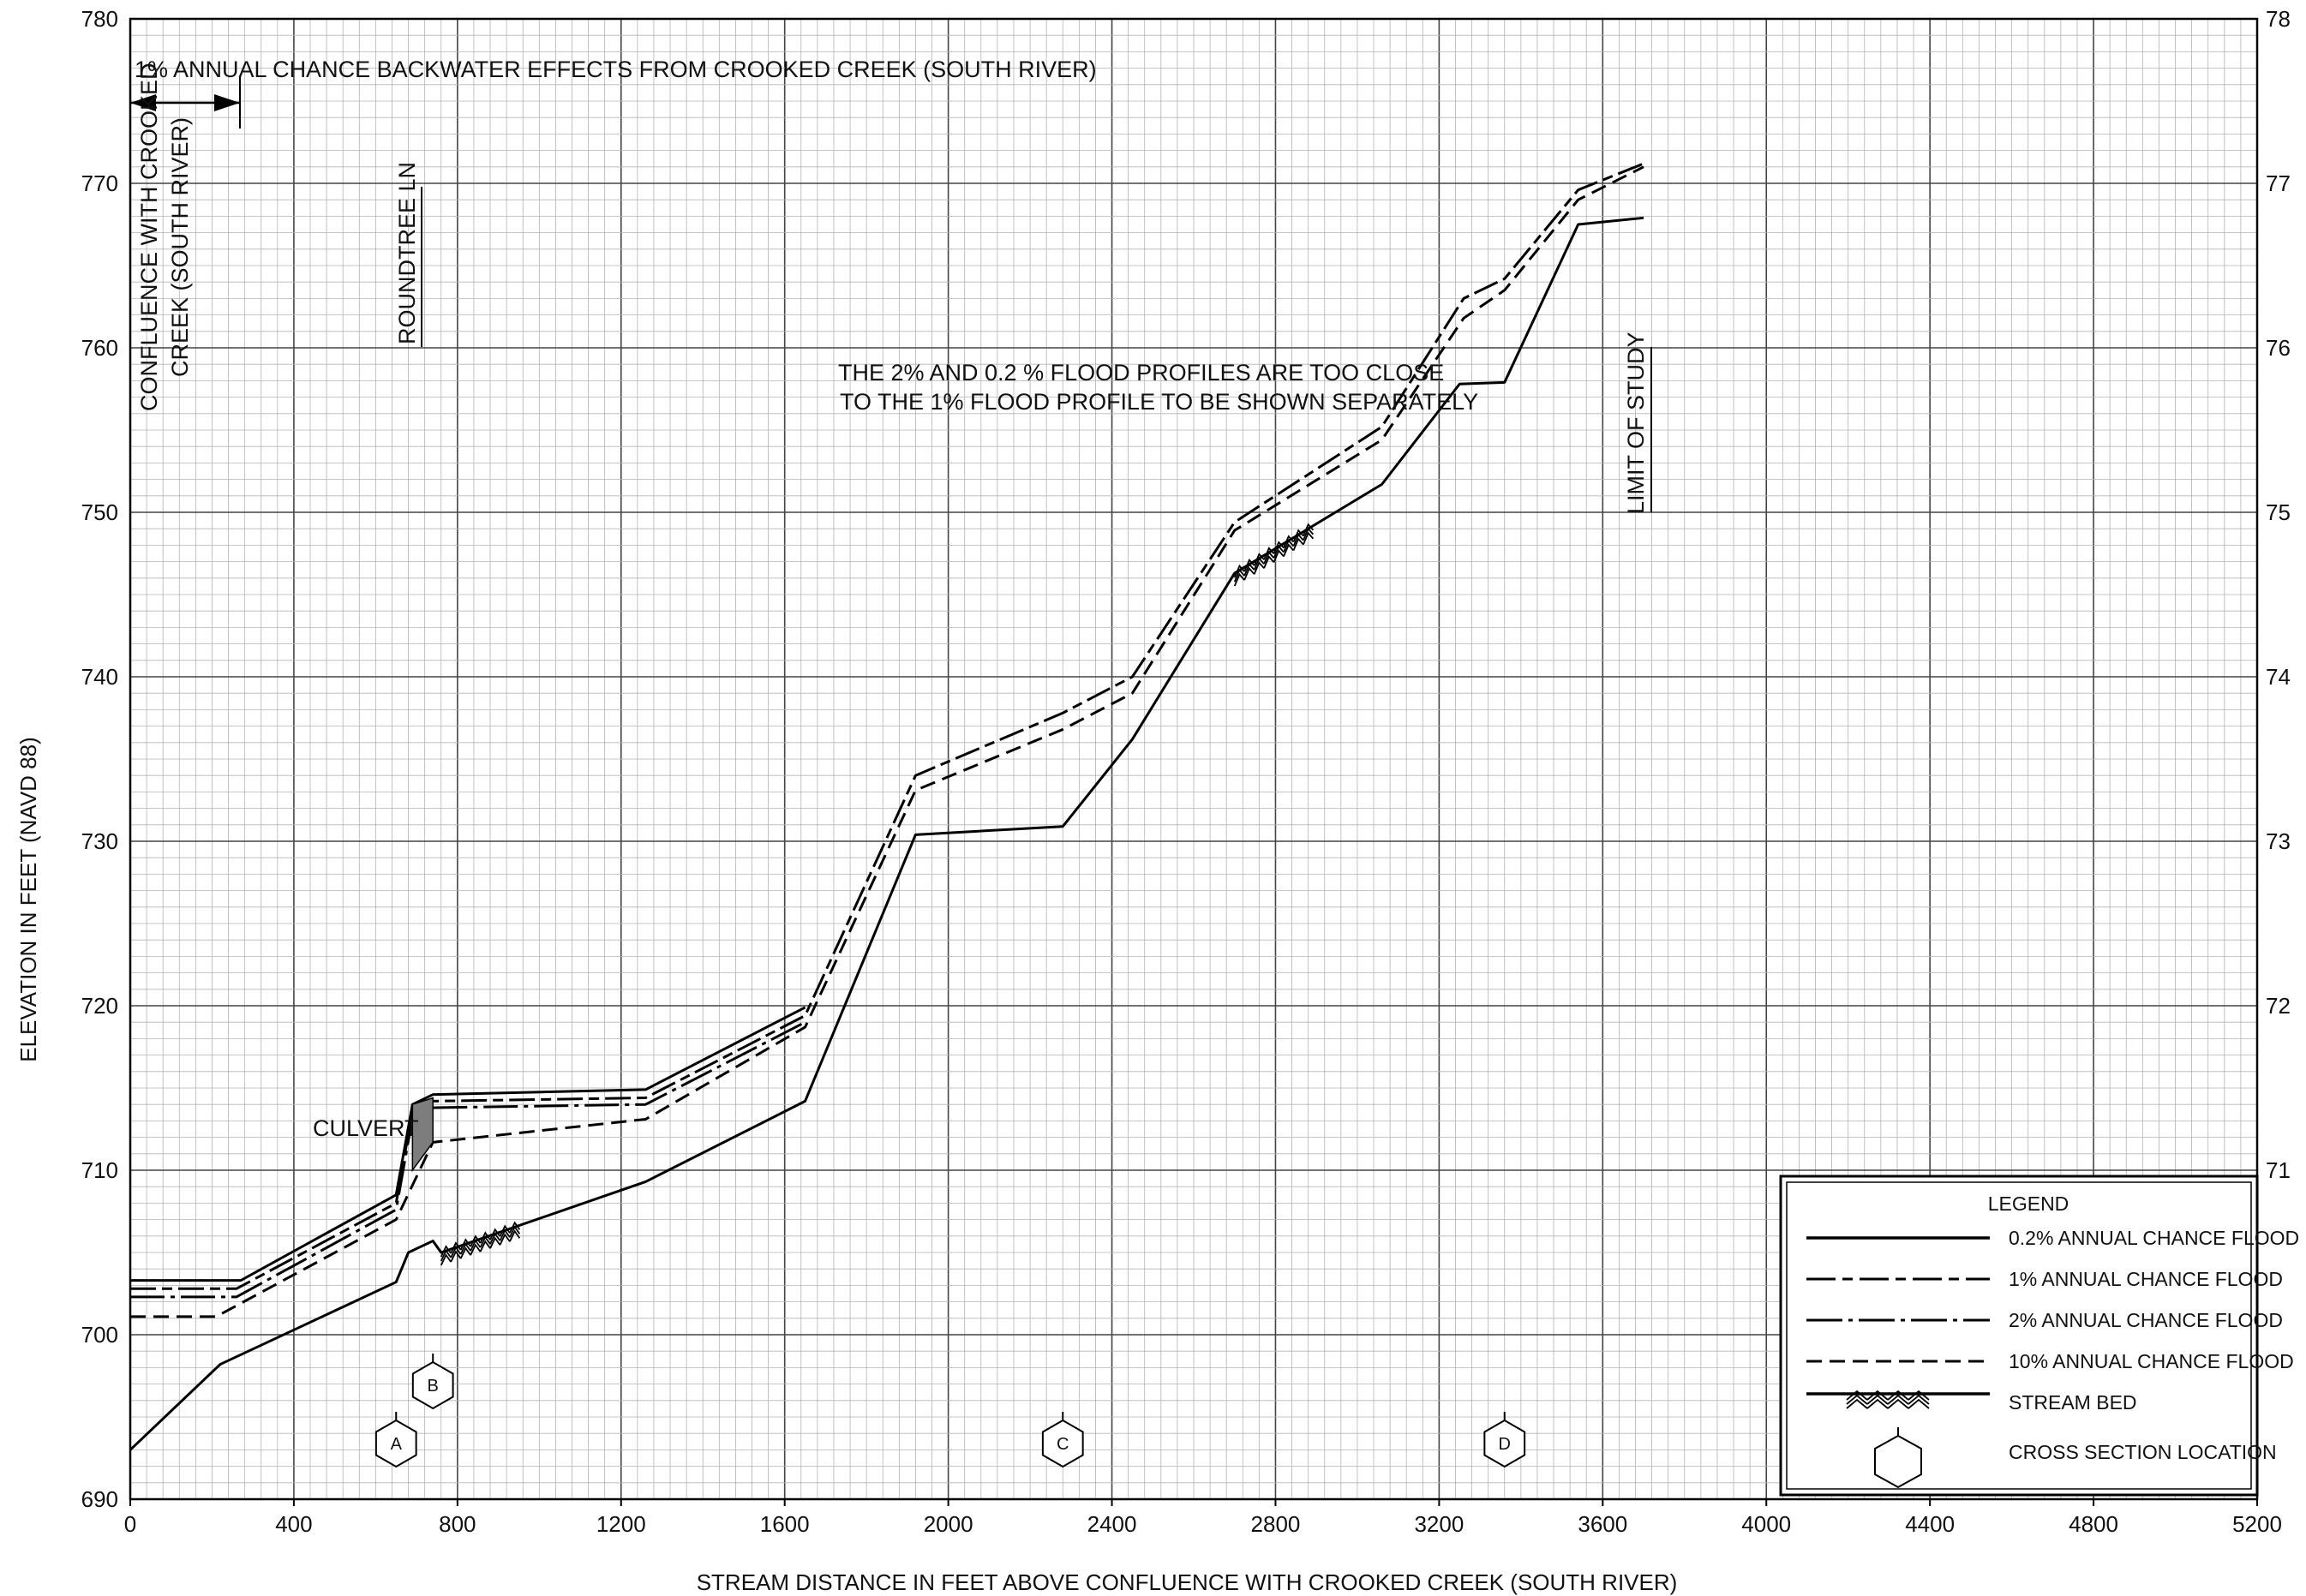  I want to click on y-tick-label-right: 71, so click(2278, 1170).